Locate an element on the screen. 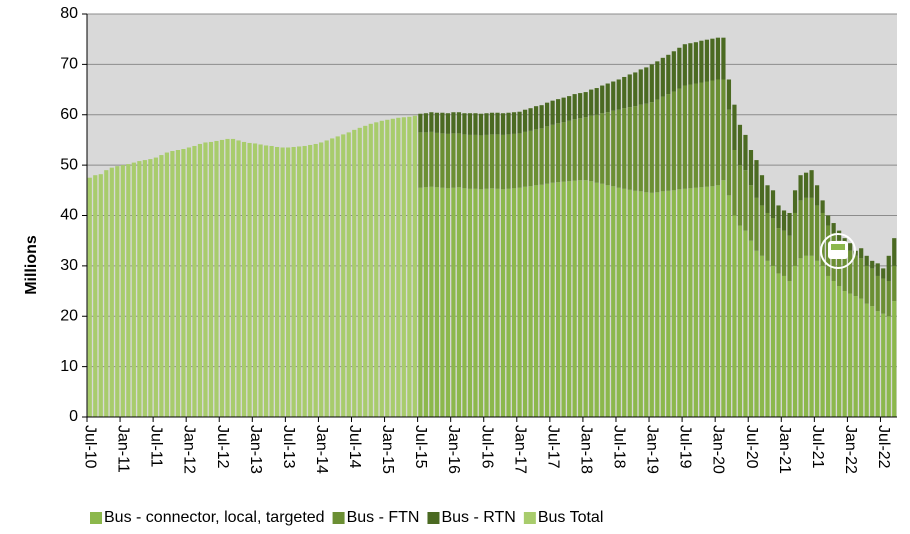  x-tick-label: Jul-21 is located at coordinates (817, 447).